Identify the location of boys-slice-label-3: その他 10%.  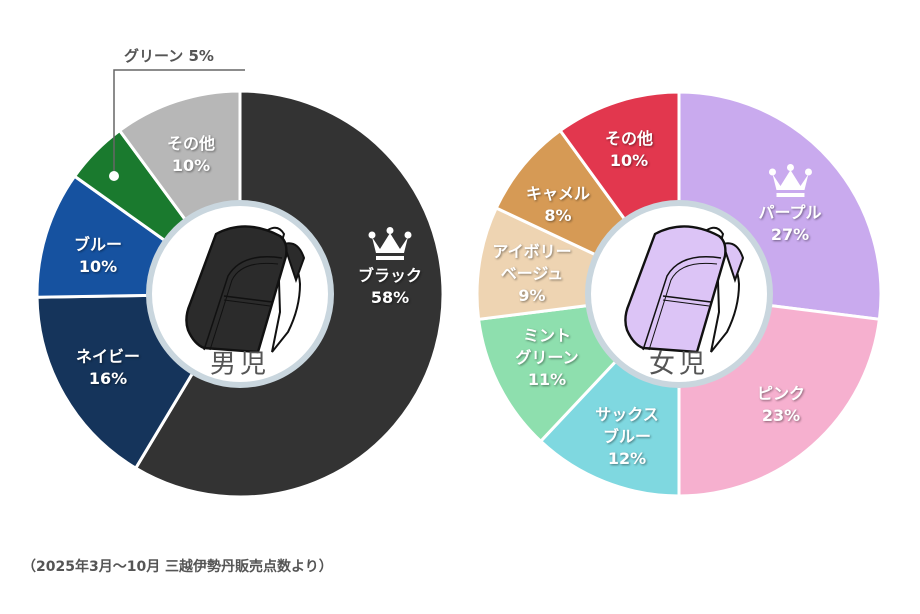
(191, 155).